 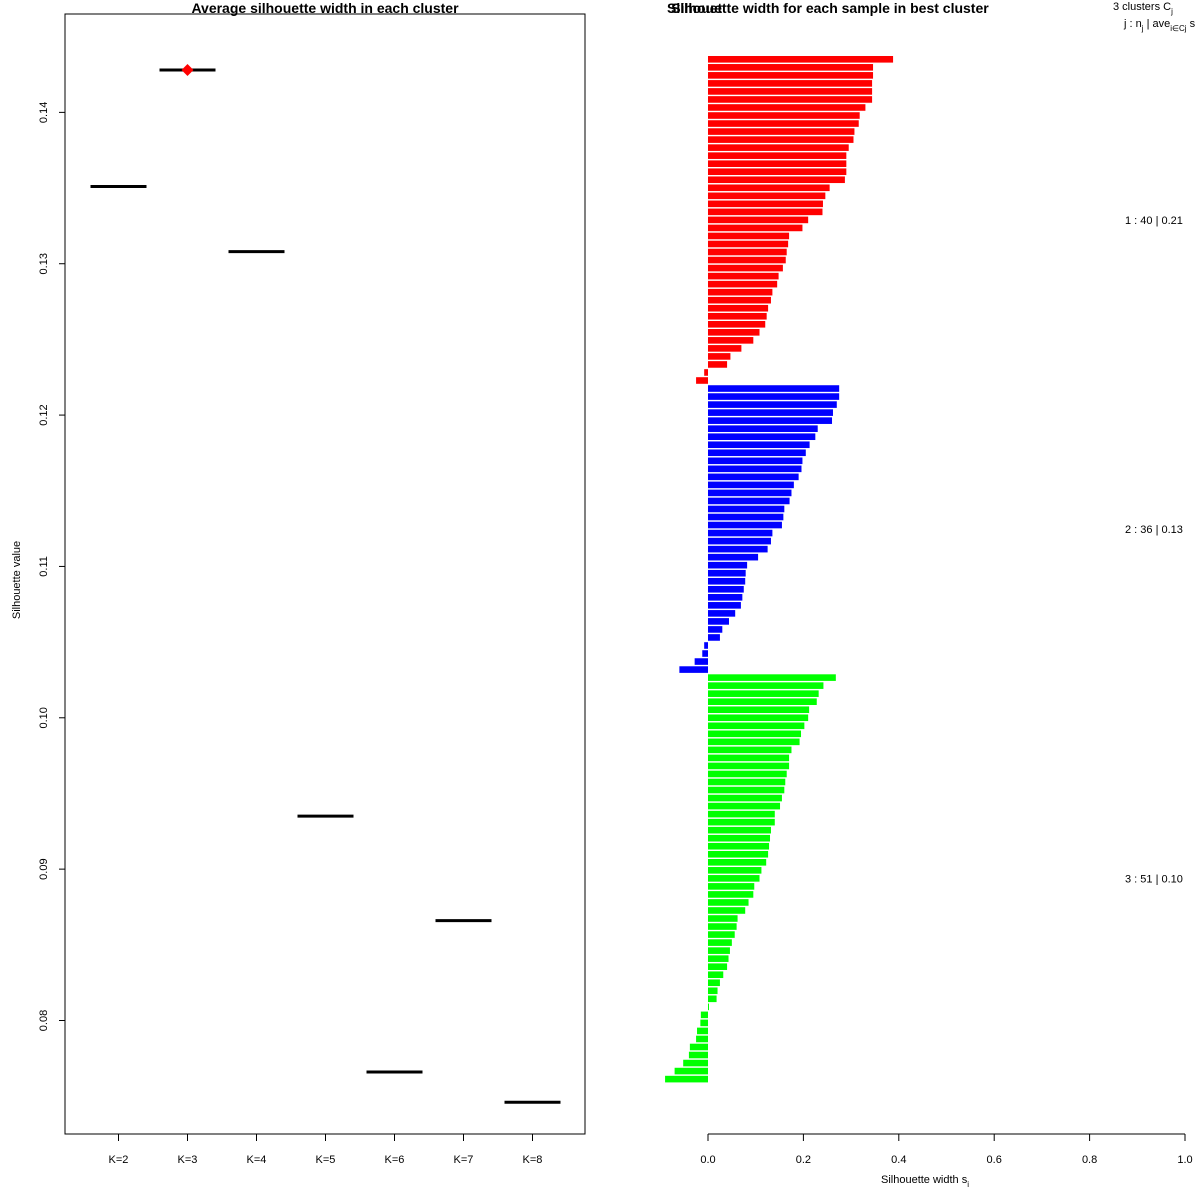 What do you see at coordinates (1089, 1160) in the screenshot?
I see `right-x-tick-label: 0.8` at bounding box center [1089, 1160].